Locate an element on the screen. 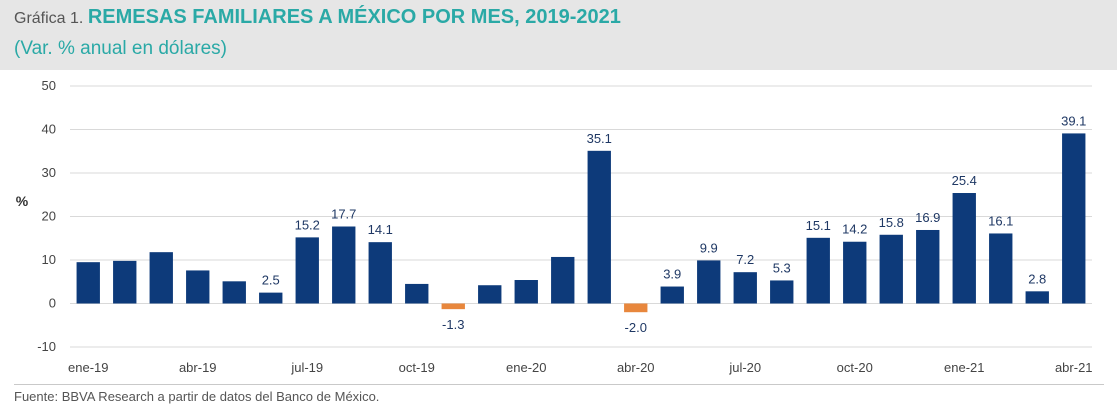 The image size is (1117, 416). data-label: 14.1 is located at coordinates (380, 229).